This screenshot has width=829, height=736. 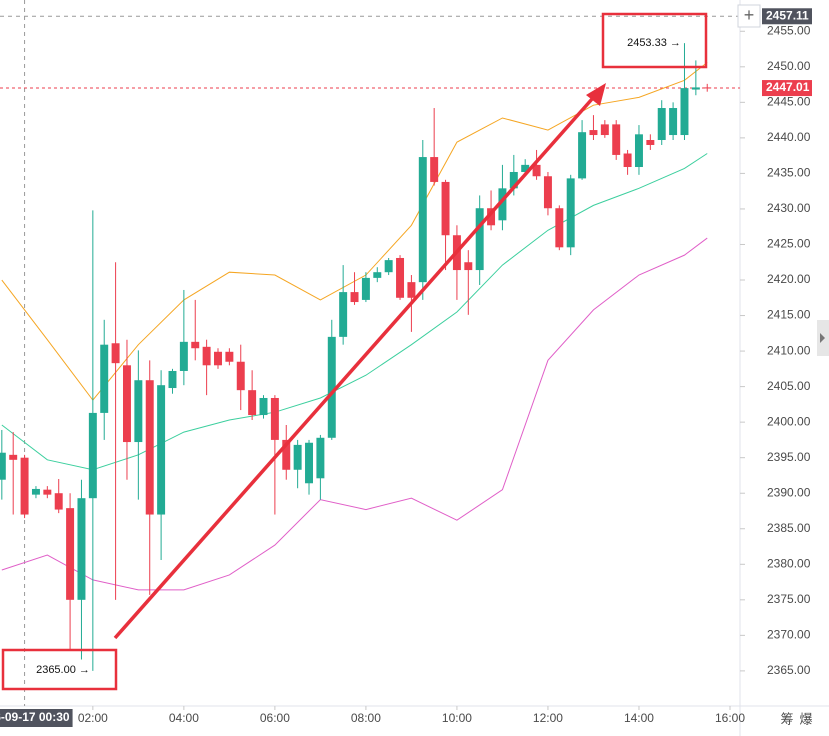 What do you see at coordinates (789, 670) in the screenshot?
I see `y-tick-label: 2365.00` at bounding box center [789, 670].